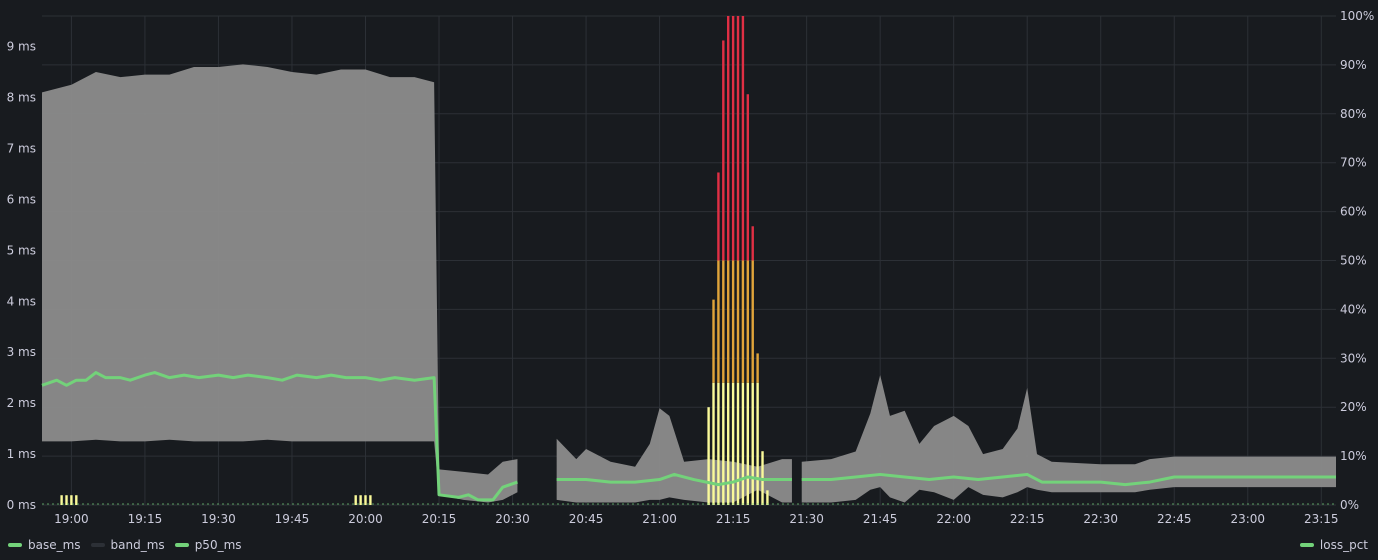 Image resolution: width=1378 pixels, height=560 pixels. What do you see at coordinates (953, 519) in the screenshot?
I see `x-tick-label: 22:00` at bounding box center [953, 519].